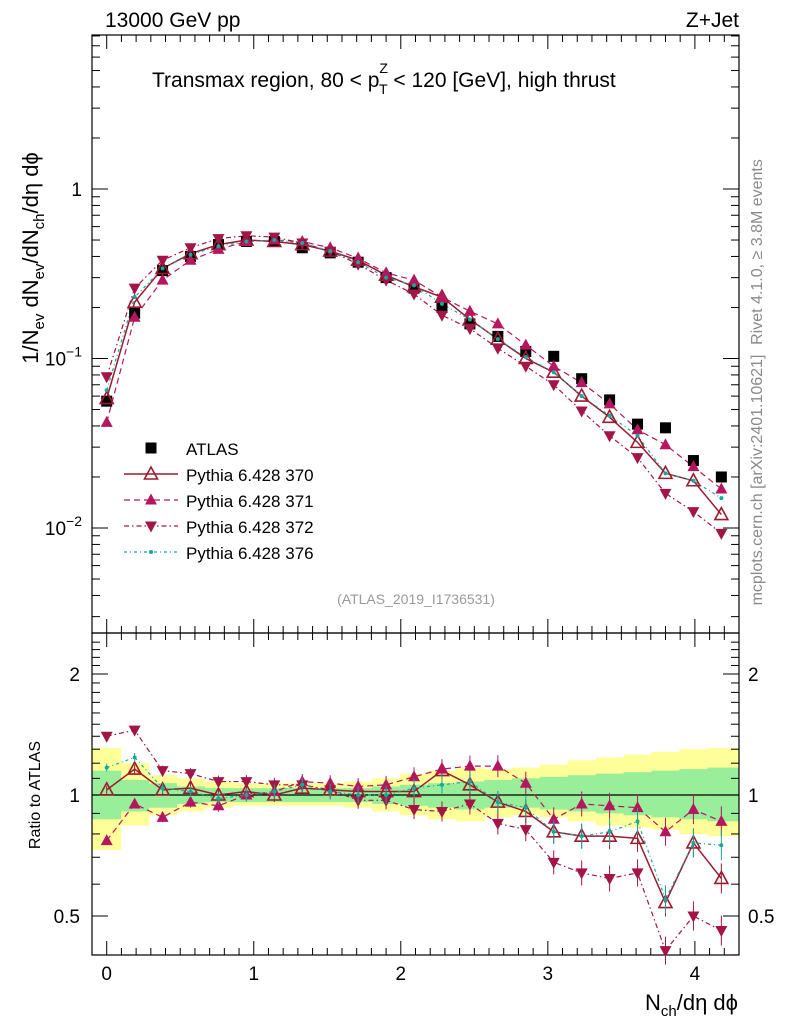 The image size is (786, 1024). Describe the element at coordinates (753, 796) in the screenshot. I see `ratio-y-tick-label-right: 1` at that location.